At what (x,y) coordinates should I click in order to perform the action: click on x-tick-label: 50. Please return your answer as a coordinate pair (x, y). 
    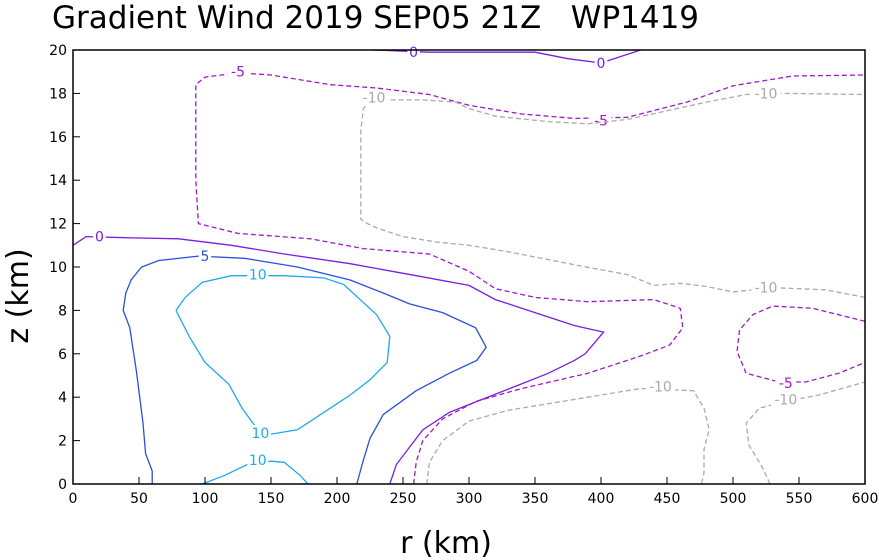
    Looking at the image, I should click on (139, 499).